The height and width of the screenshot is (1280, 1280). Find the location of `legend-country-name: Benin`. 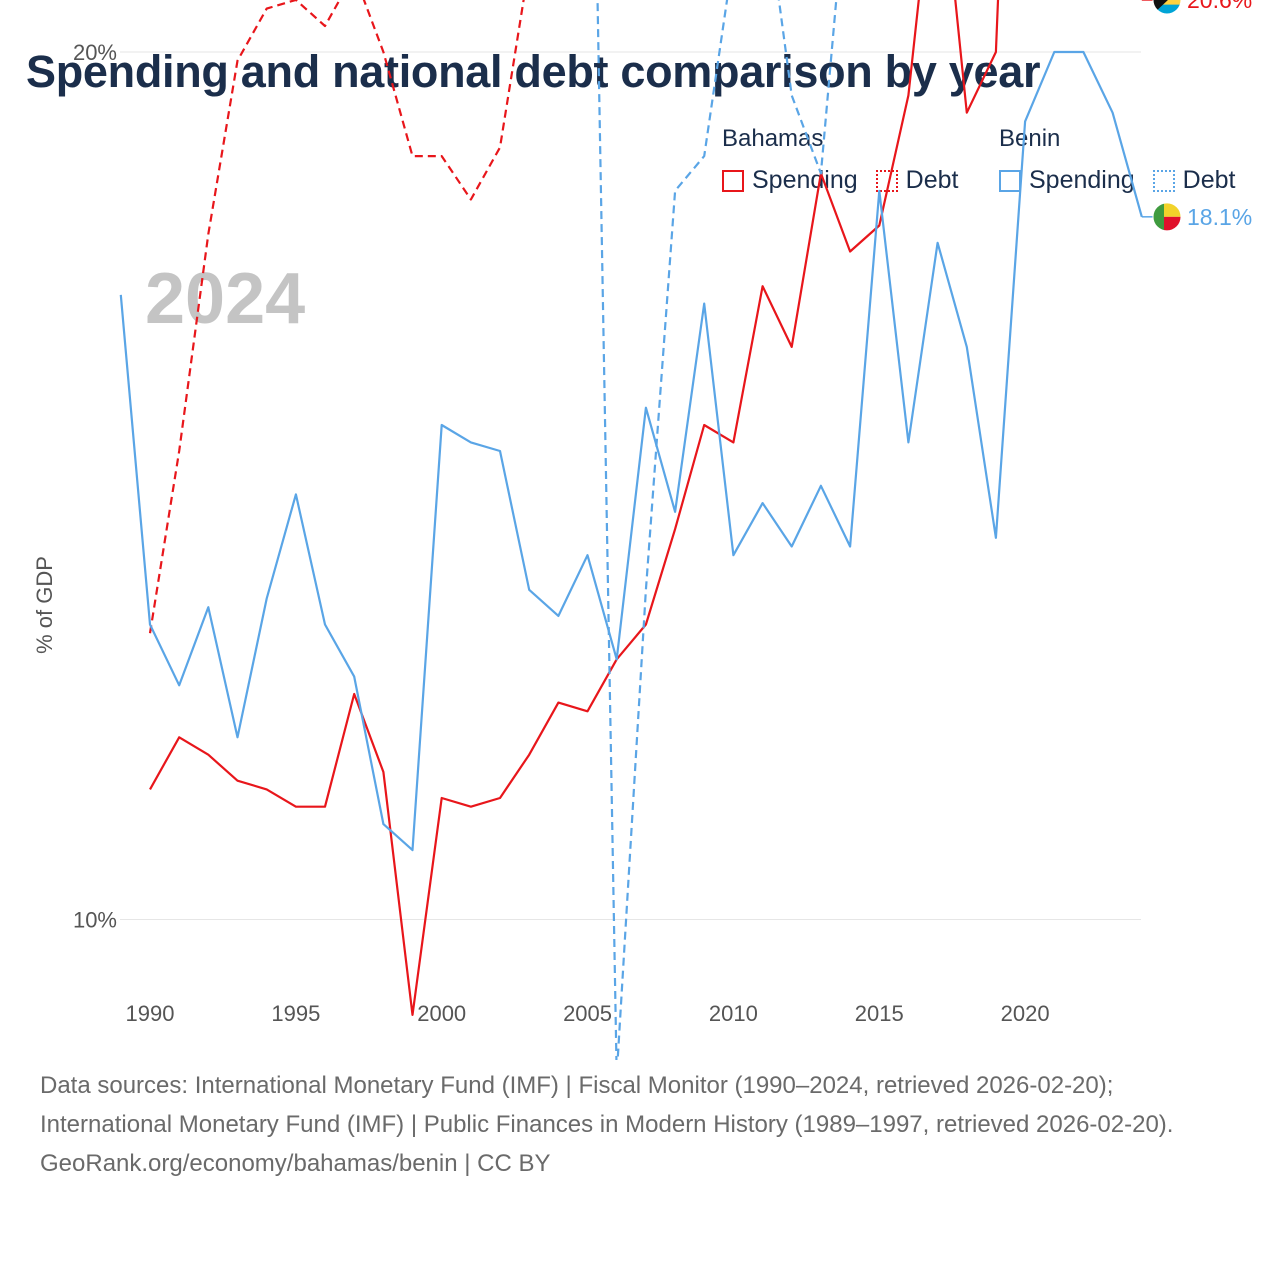

legend-country-name: Benin is located at coordinates (1030, 138).